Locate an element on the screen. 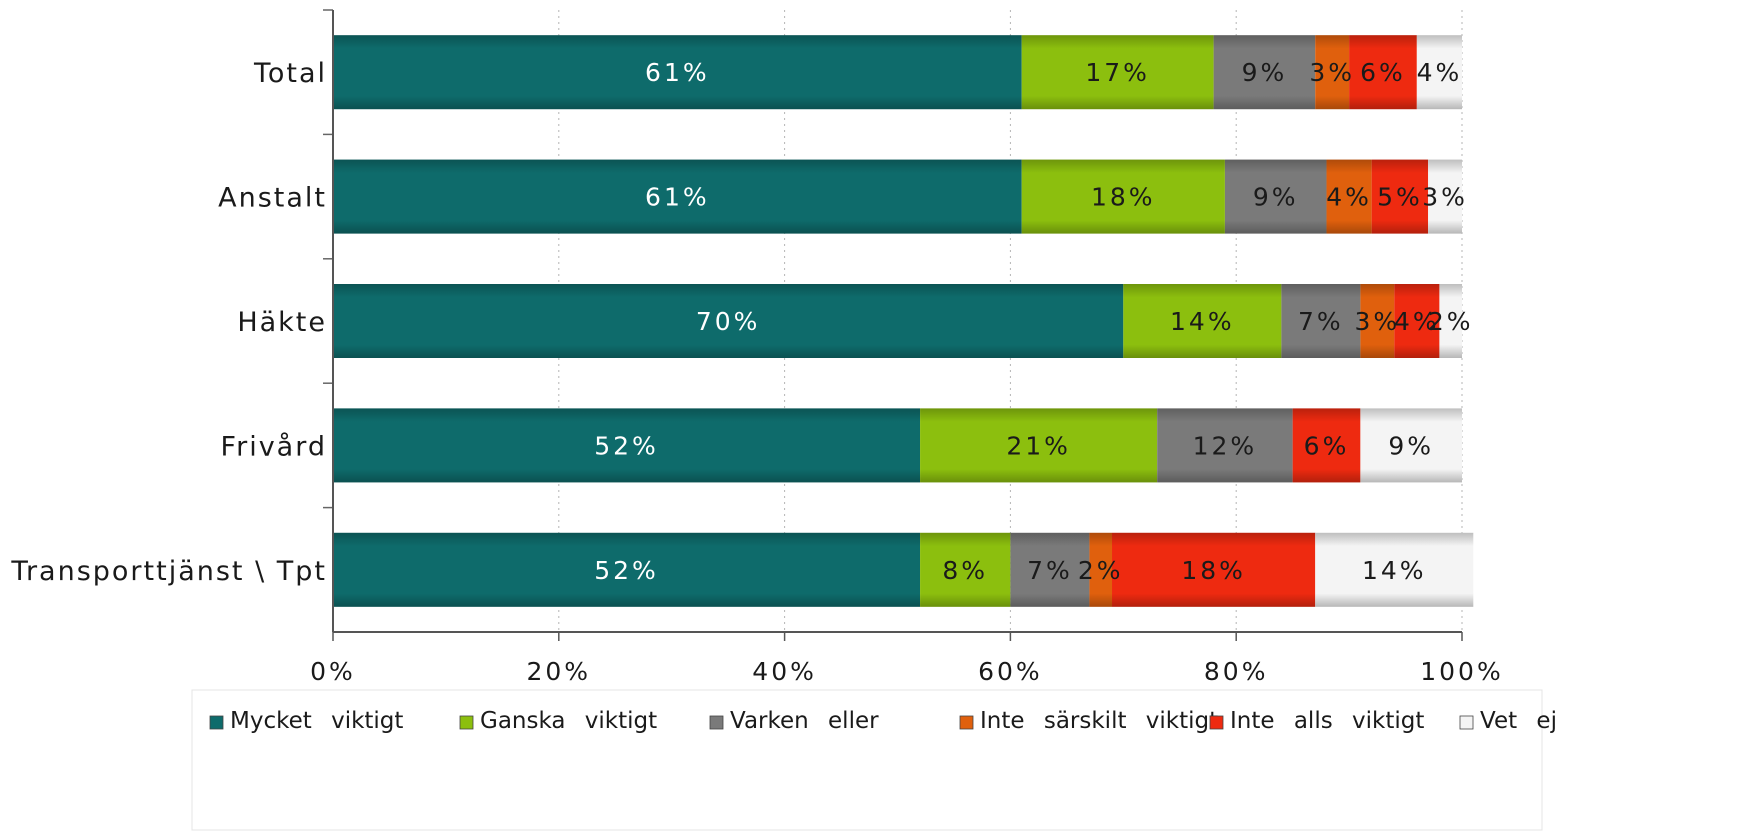 The height and width of the screenshot is (839, 1764). category-label: Häkte is located at coordinates (282, 322).